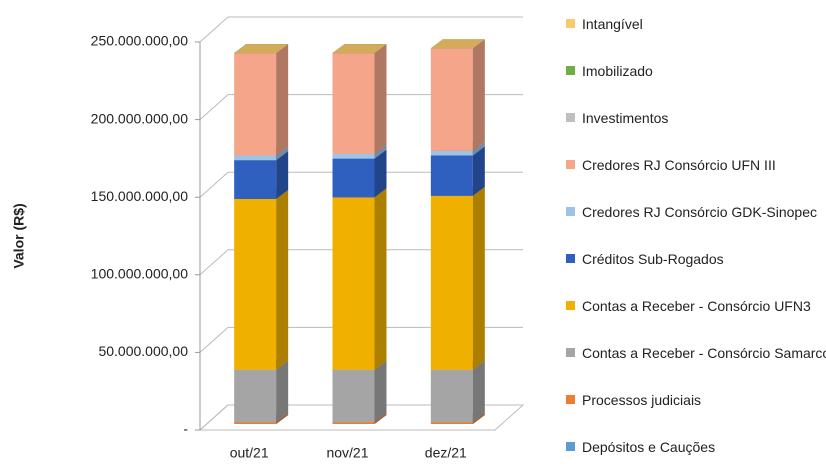  Describe the element at coordinates (249, 453) in the screenshot. I see `x-tick-label: out/21` at that location.